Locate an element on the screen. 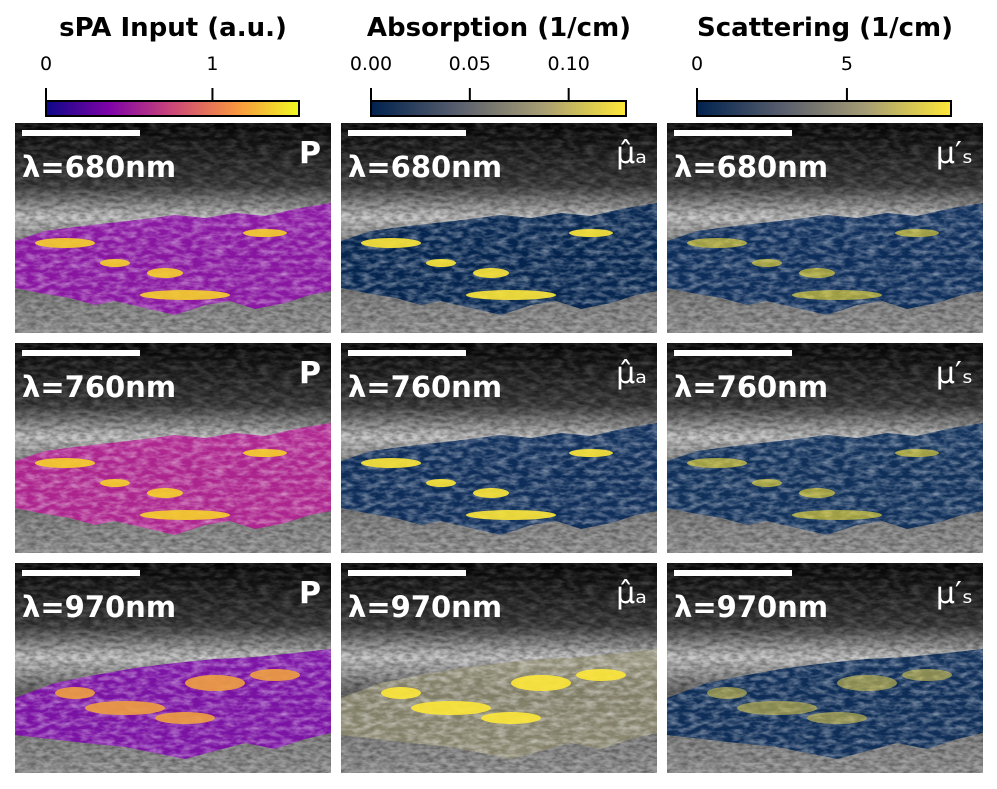 Image resolution: width=997 pixels, height=789 pixels. colorbar-tick-label: 1 is located at coordinates (212, 64).